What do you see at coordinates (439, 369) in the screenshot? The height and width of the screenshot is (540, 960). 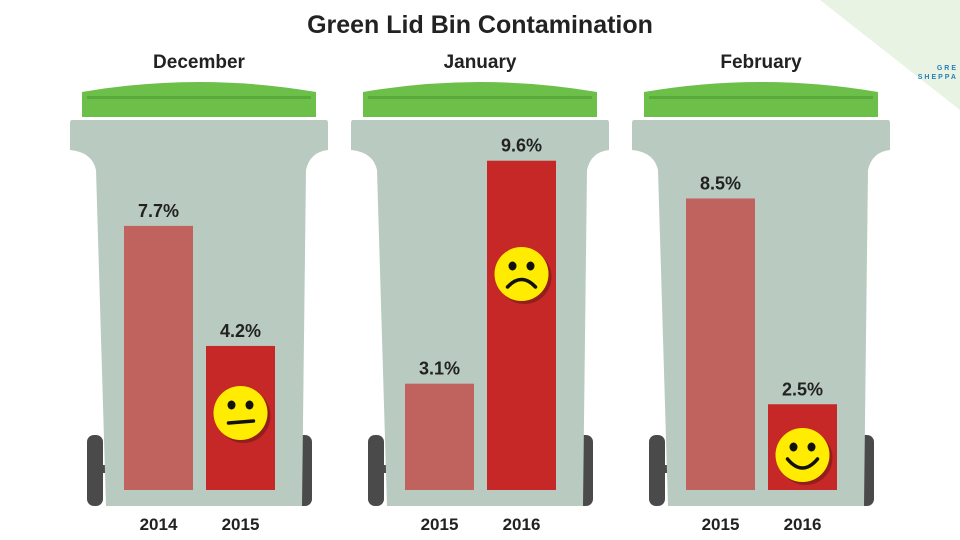 I see `bar-value-label: 3.1%` at bounding box center [439, 369].